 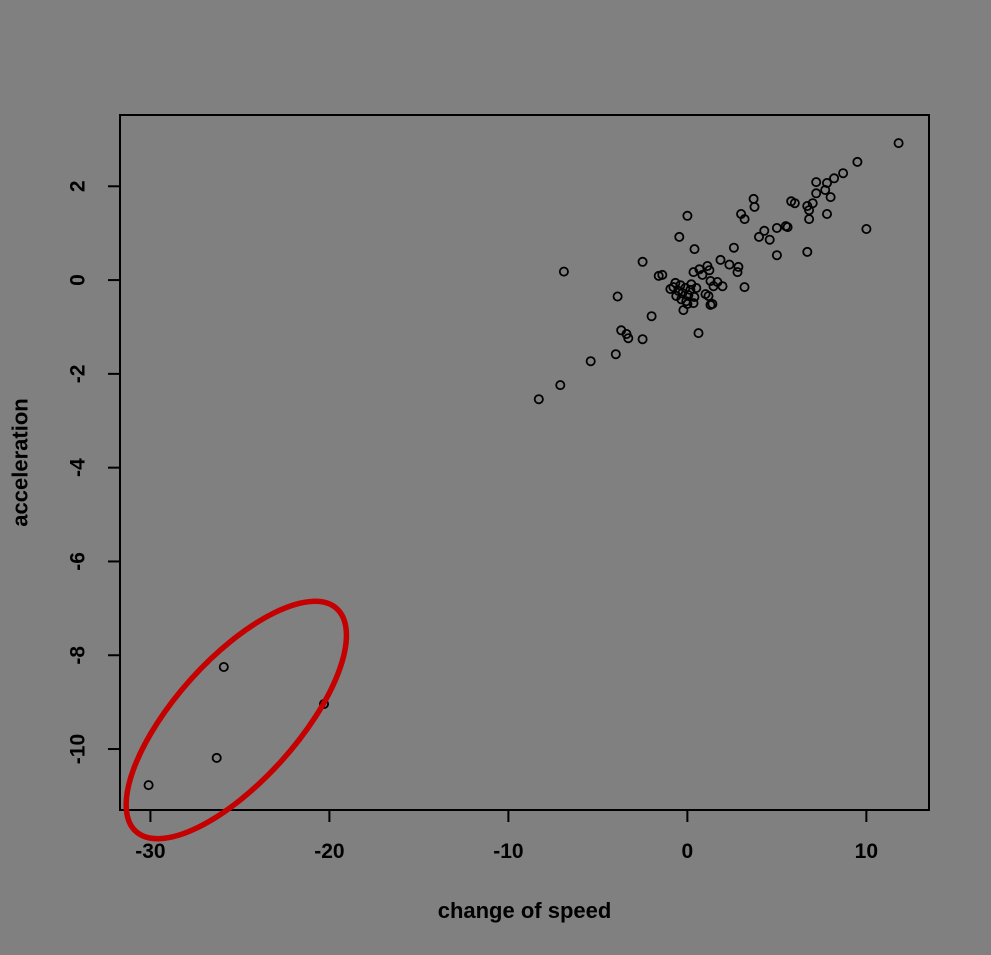 I want to click on y-tick-label: -8, so click(x=78, y=655).